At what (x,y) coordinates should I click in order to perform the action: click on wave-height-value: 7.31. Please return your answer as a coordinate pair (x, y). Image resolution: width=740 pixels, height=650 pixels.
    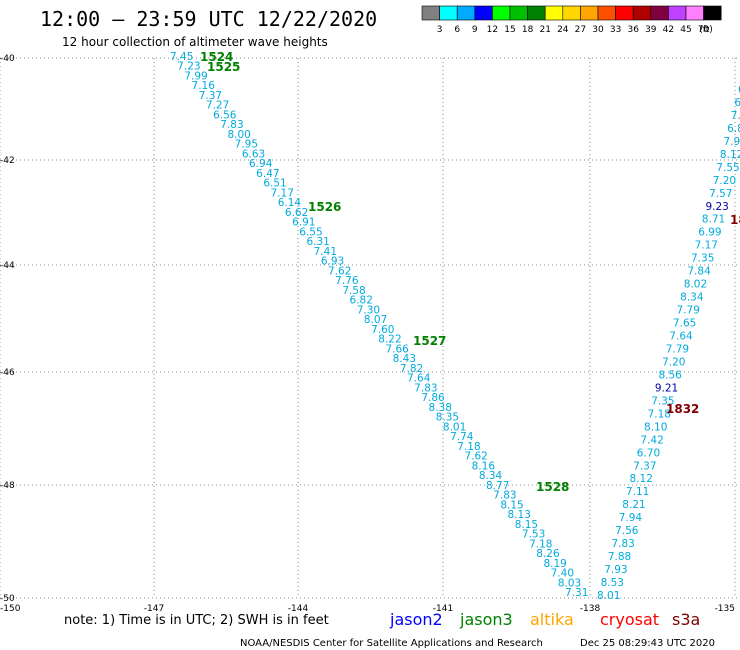
    Looking at the image, I should click on (576, 593).